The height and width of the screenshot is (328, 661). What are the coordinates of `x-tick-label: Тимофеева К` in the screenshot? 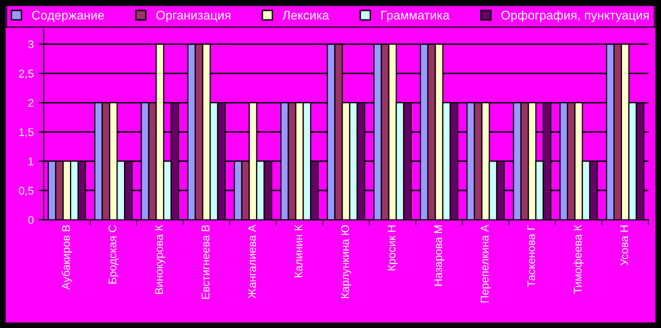 It's located at (578, 259).